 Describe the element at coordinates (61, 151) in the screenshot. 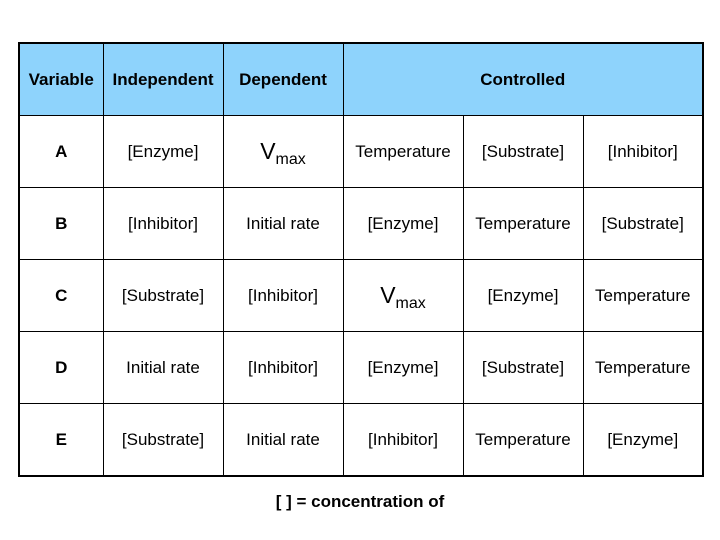

I see `variable-cell: A` at that location.